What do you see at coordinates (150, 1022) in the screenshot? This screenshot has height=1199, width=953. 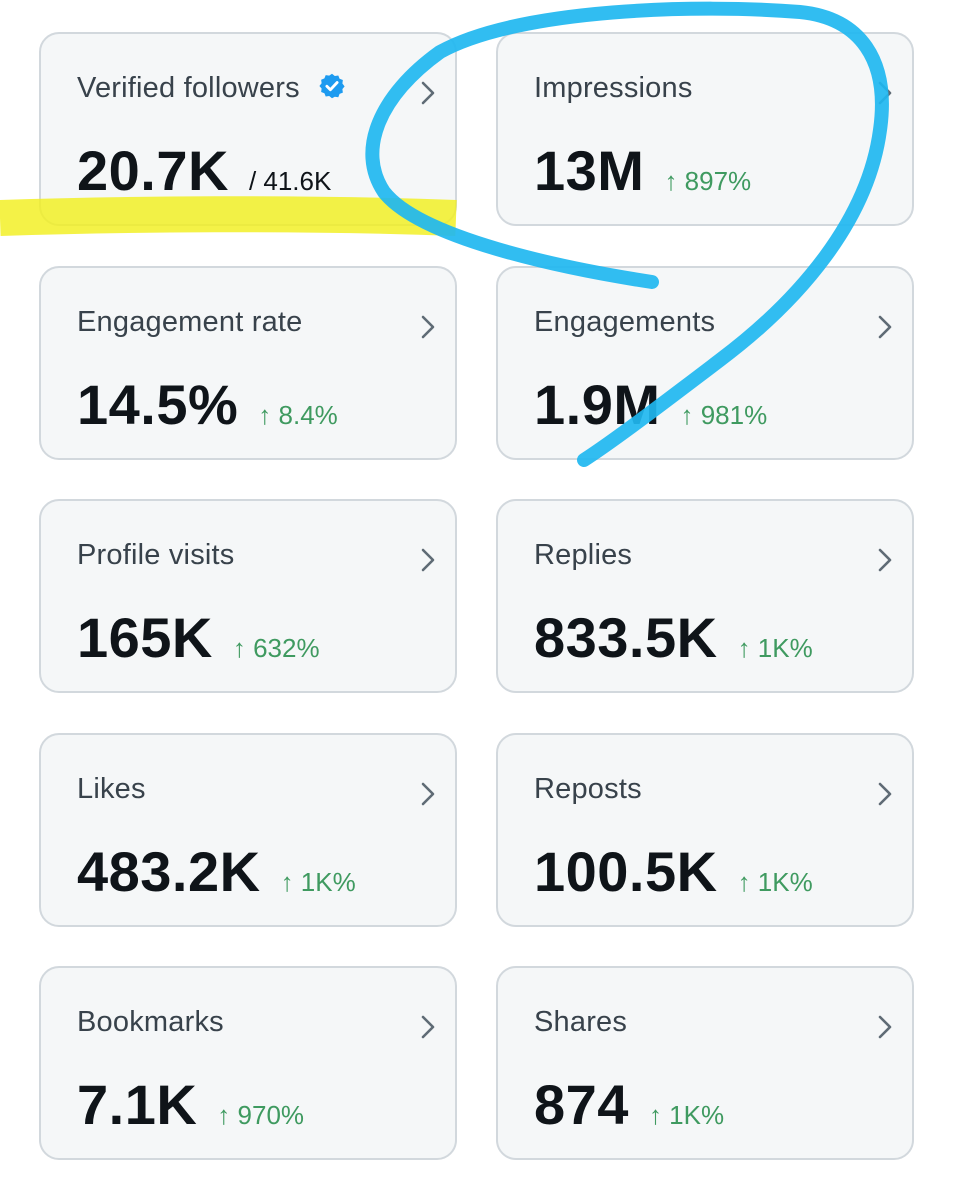 I see `card-title: Bookmarks` at bounding box center [150, 1022].